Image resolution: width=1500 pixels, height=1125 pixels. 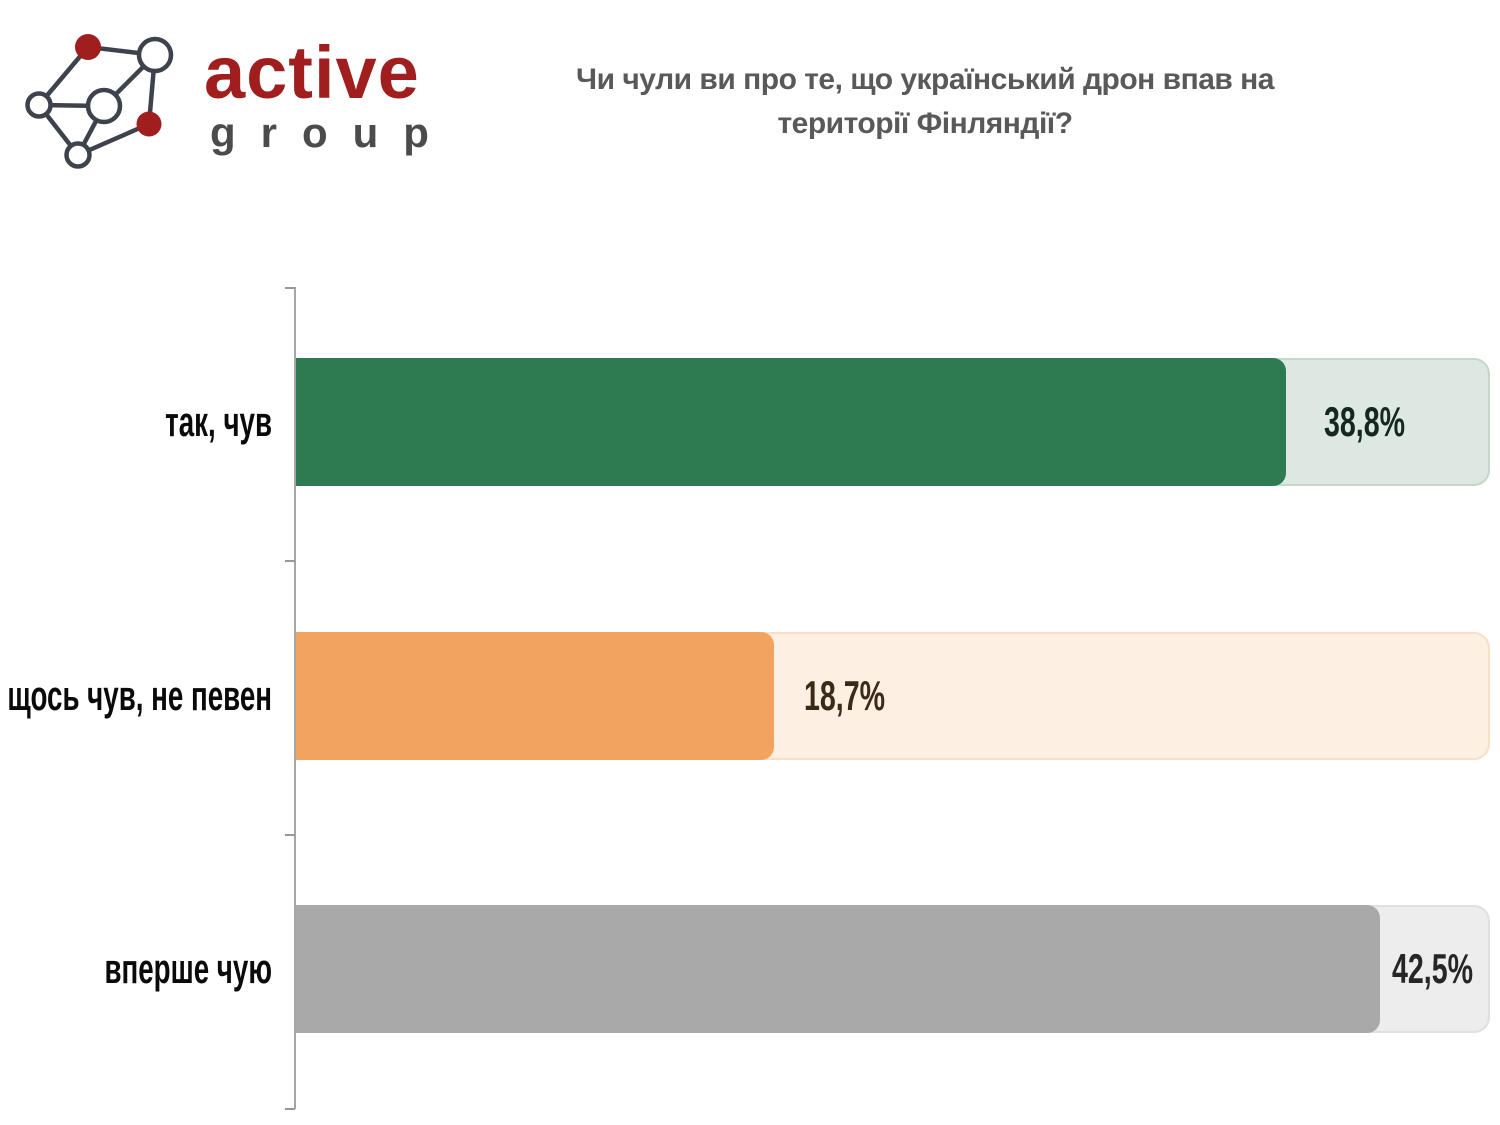 I want to click on value-label: 42,5%, so click(x=1432, y=968).